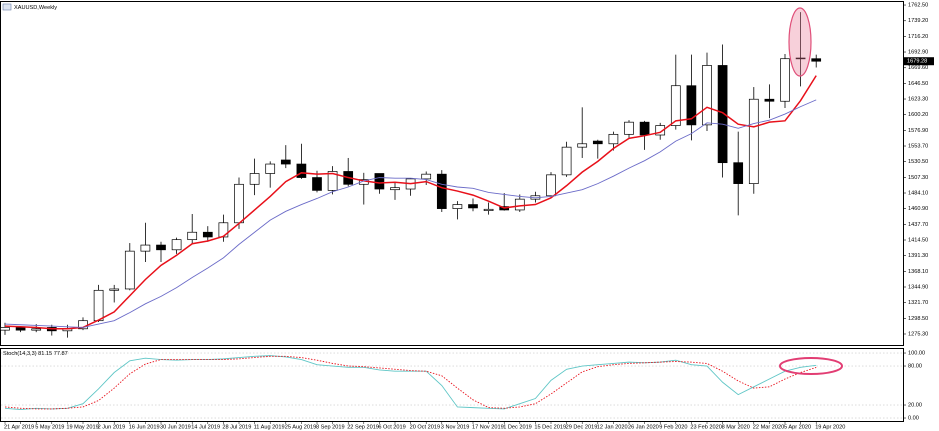  What do you see at coordinates (918, 334) in the screenshot?
I see `y-tick-label: 1275.30` at bounding box center [918, 334].